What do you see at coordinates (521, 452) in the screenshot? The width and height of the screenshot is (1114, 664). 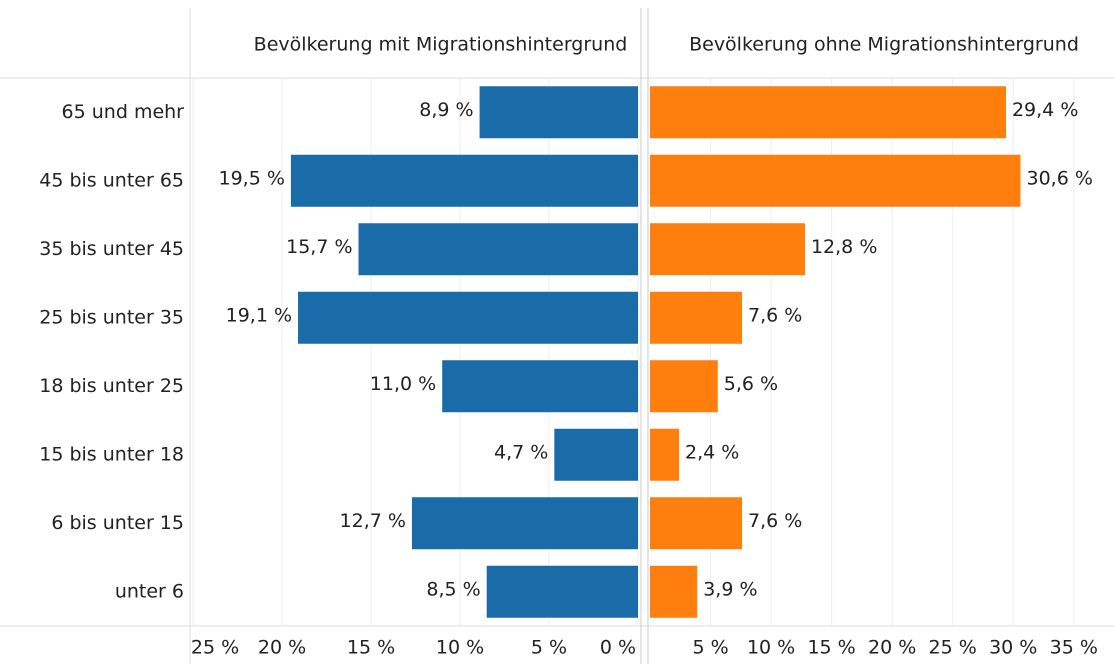 I see `value-label: 4,7 %` at bounding box center [521, 452].